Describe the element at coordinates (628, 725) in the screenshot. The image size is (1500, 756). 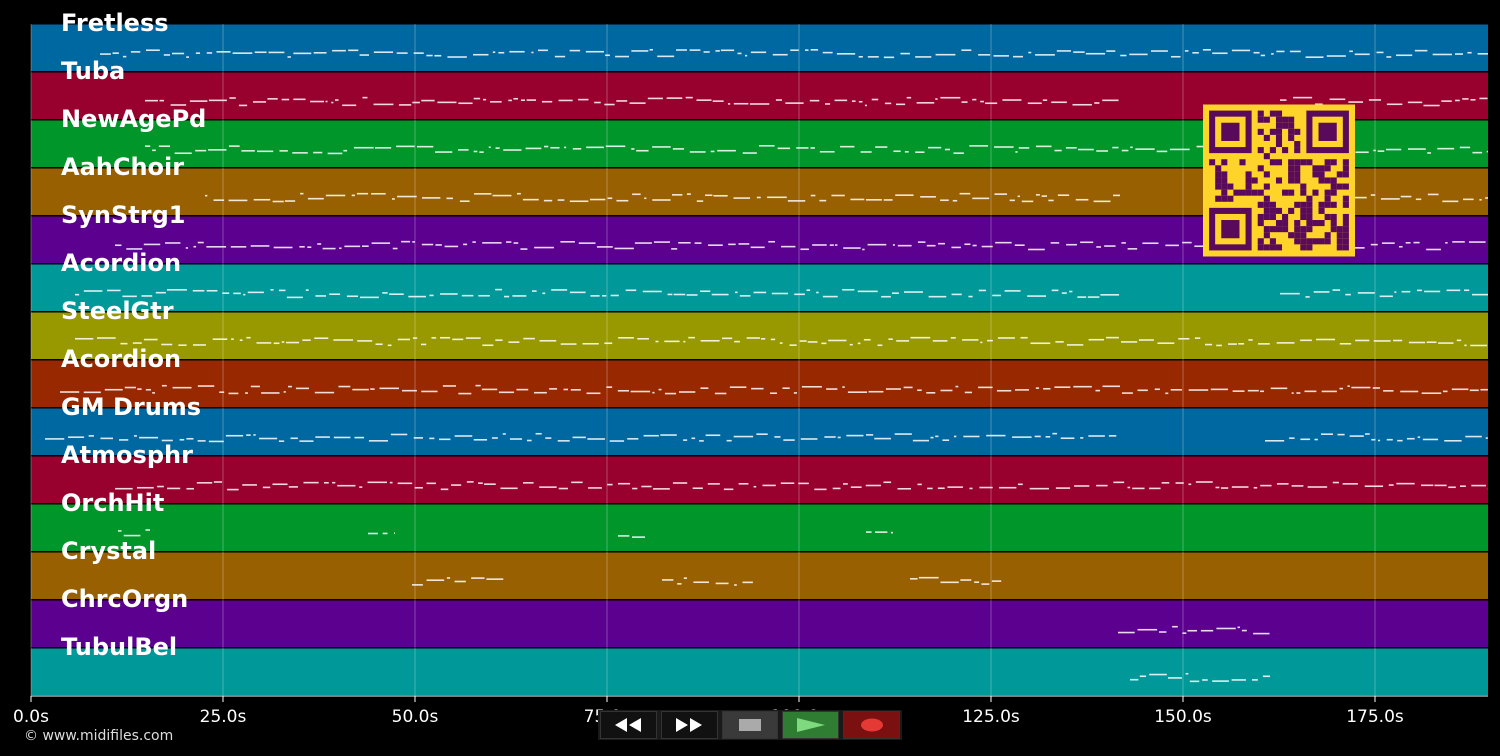
I see `rewind-button` at that location.